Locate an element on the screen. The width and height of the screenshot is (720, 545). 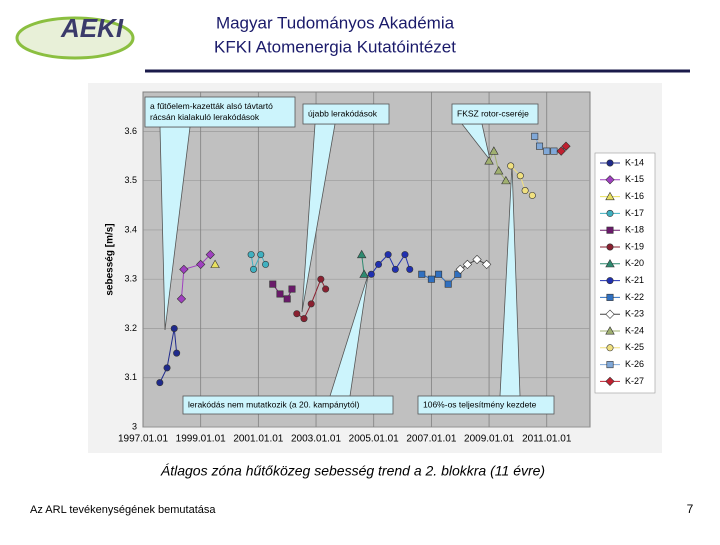
legend-label: K-27 is located at coordinates (634, 381).